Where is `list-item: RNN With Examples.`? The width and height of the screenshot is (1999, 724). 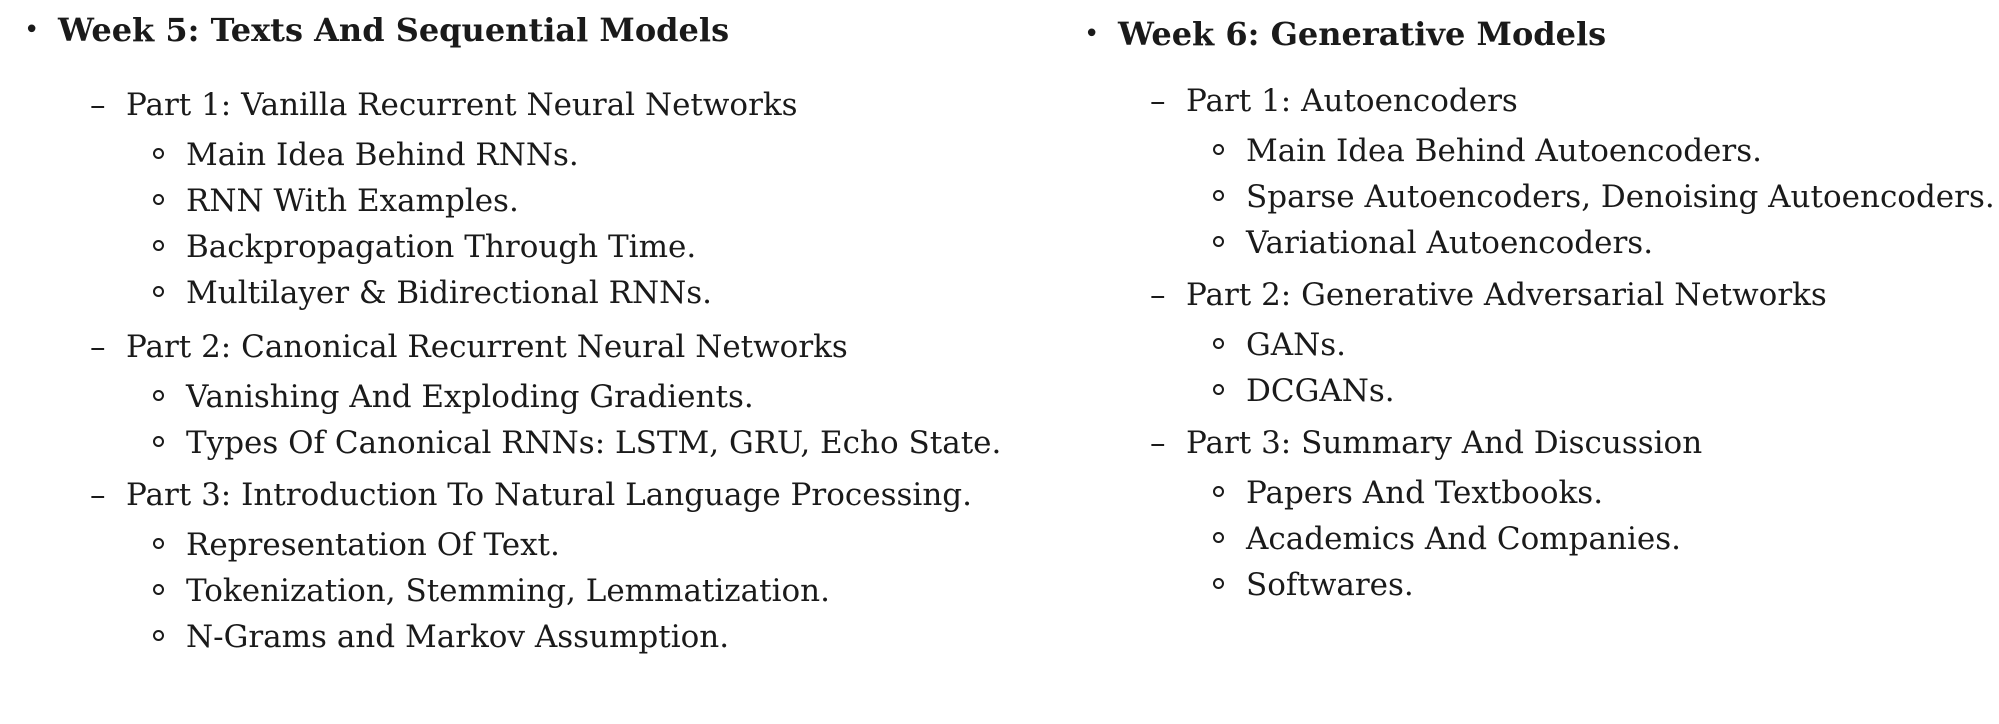
list-item: RNN With Examples. is located at coordinates (490, 205).